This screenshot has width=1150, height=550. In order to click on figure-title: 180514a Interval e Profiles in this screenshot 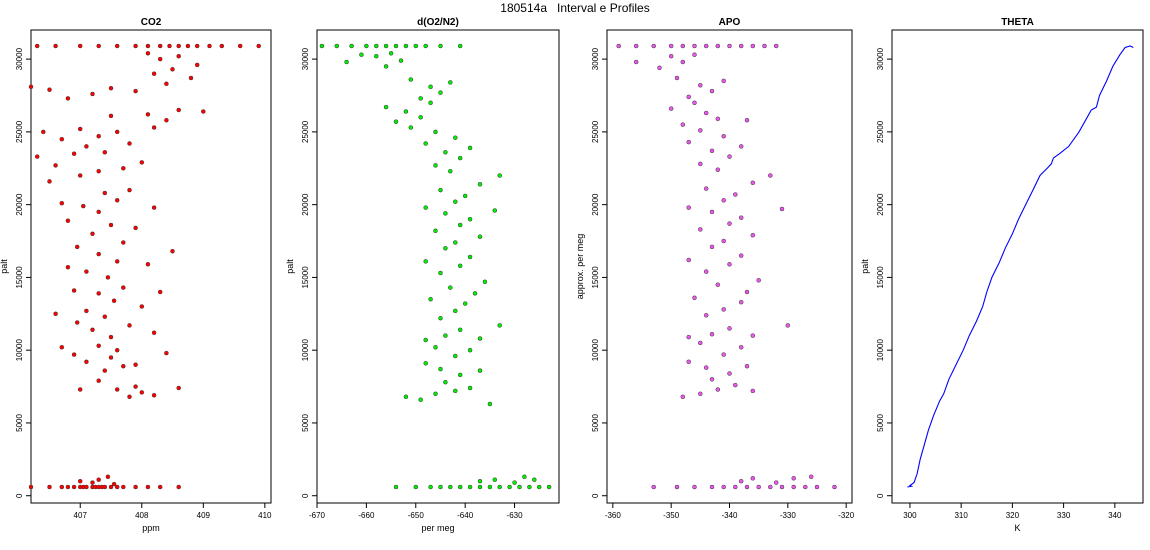, I will do `click(575, 8)`.